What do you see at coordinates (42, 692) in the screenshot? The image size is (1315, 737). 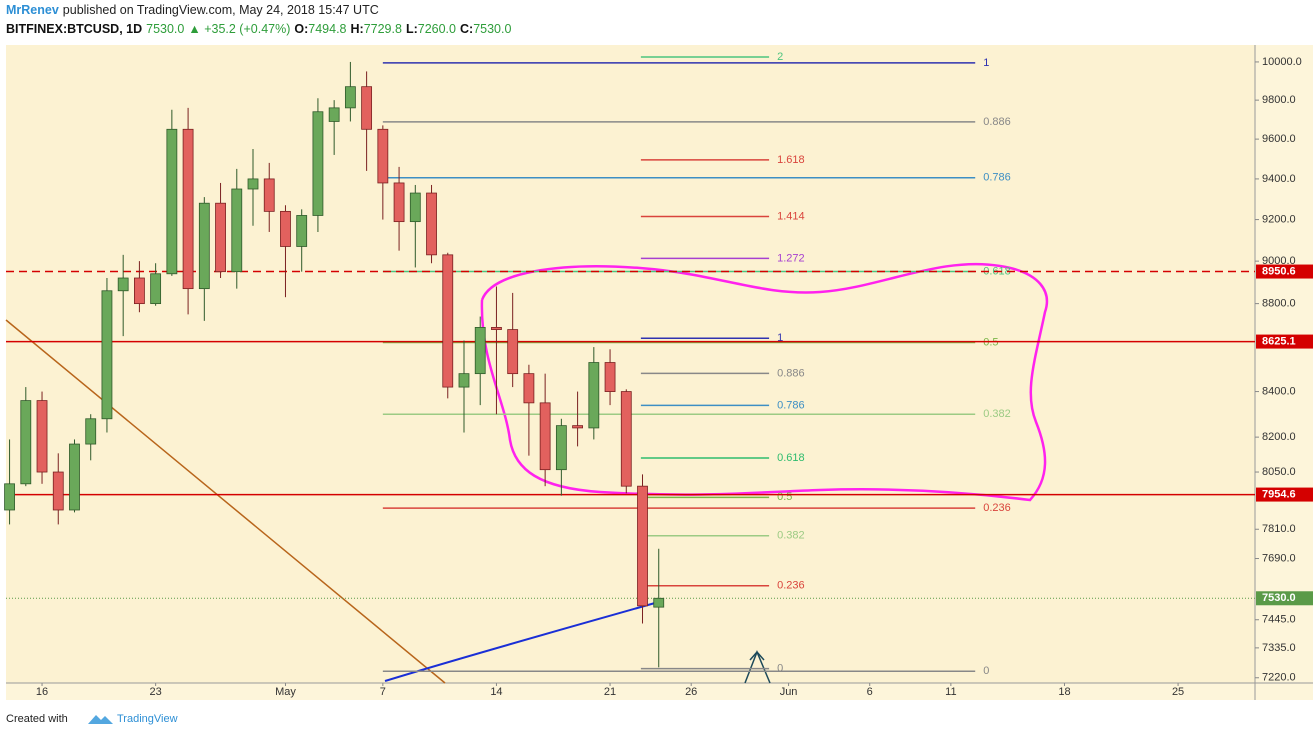 I see `x-tick-label: 16` at bounding box center [42, 692].